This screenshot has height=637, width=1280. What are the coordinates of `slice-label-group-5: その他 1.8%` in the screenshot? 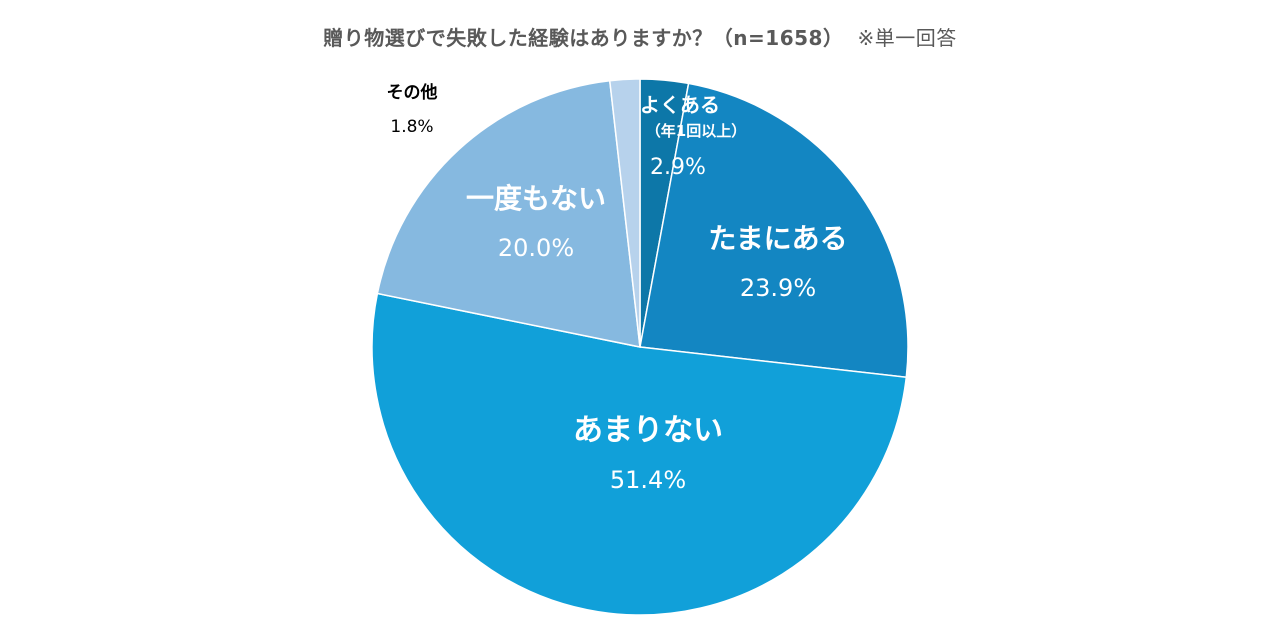 It's located at (412, 109).